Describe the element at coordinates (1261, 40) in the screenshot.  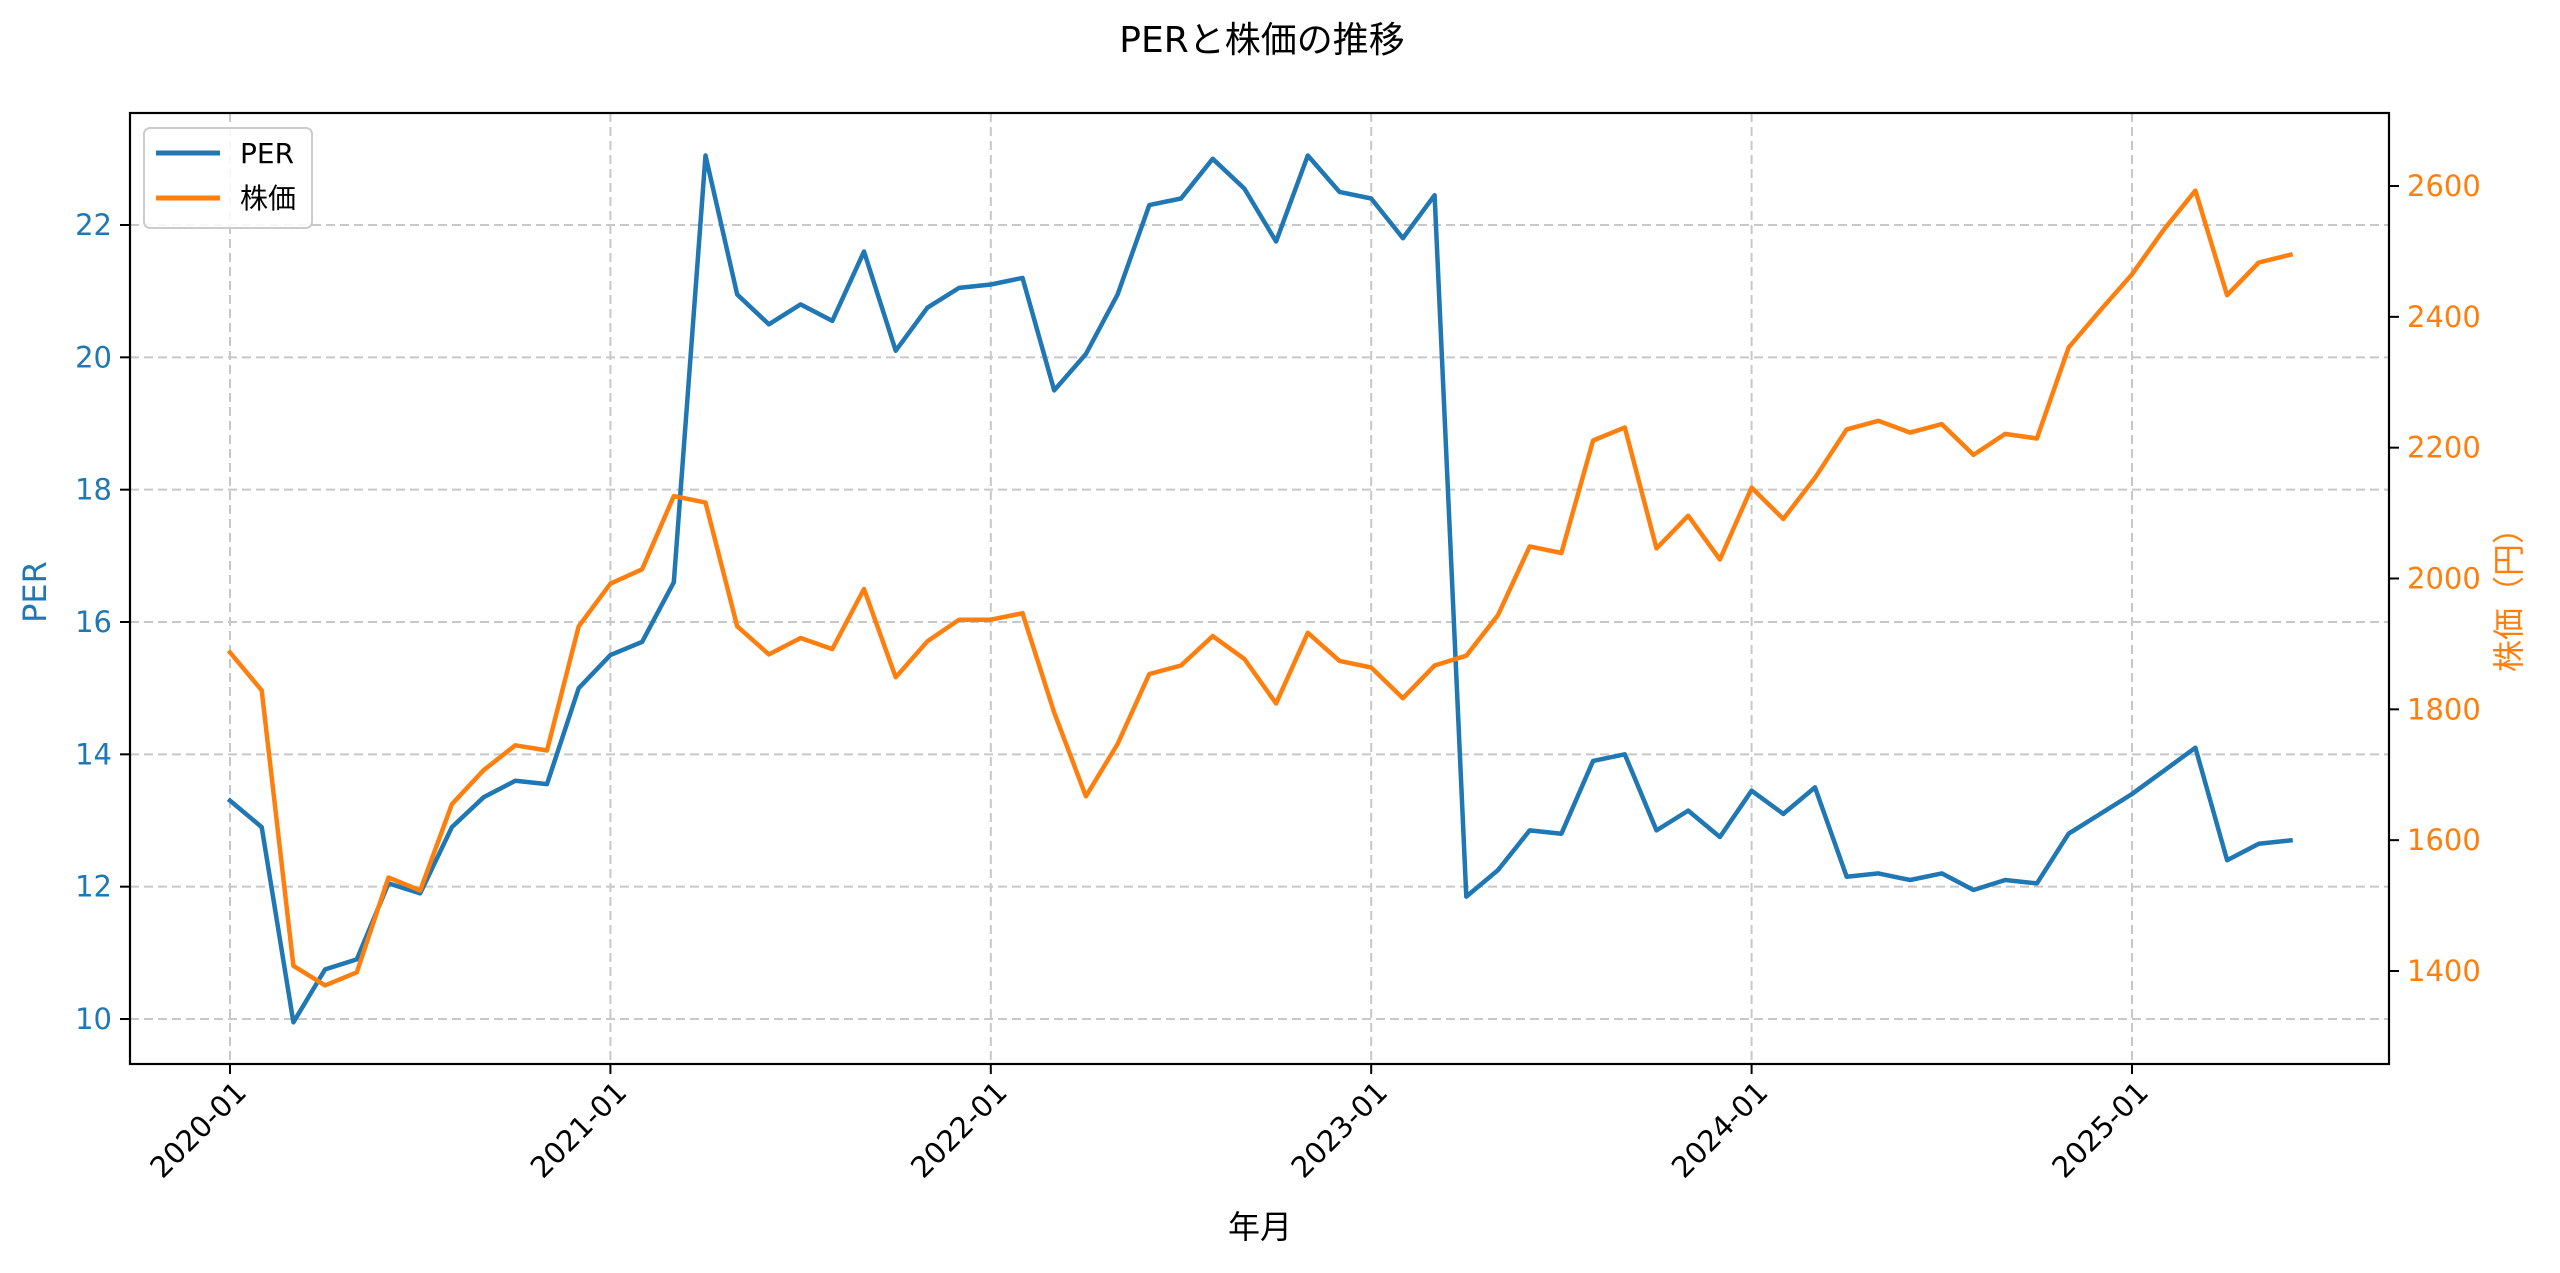
I see `chart-title: PERと株価の推移` at that location.